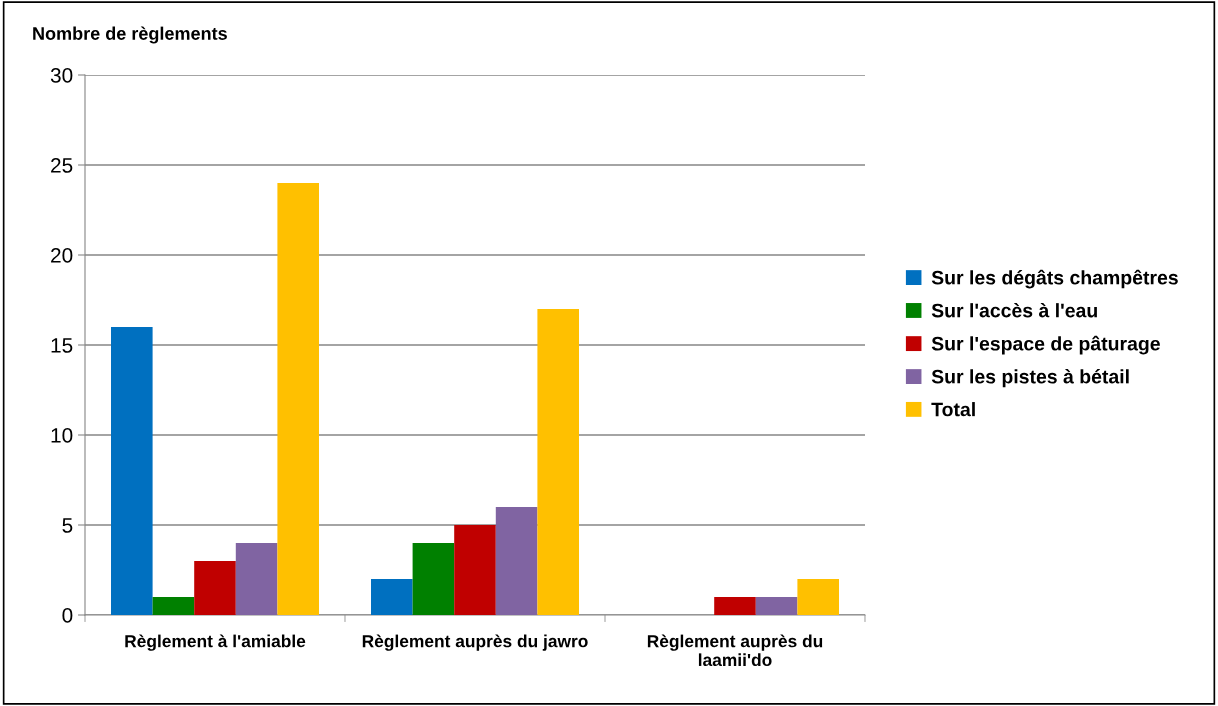 The height and width of the screenshot is (706, 1218). Describe the element at coordinates (62, 345) in the screenshot. I see `y-tick-label: 15` at that location.